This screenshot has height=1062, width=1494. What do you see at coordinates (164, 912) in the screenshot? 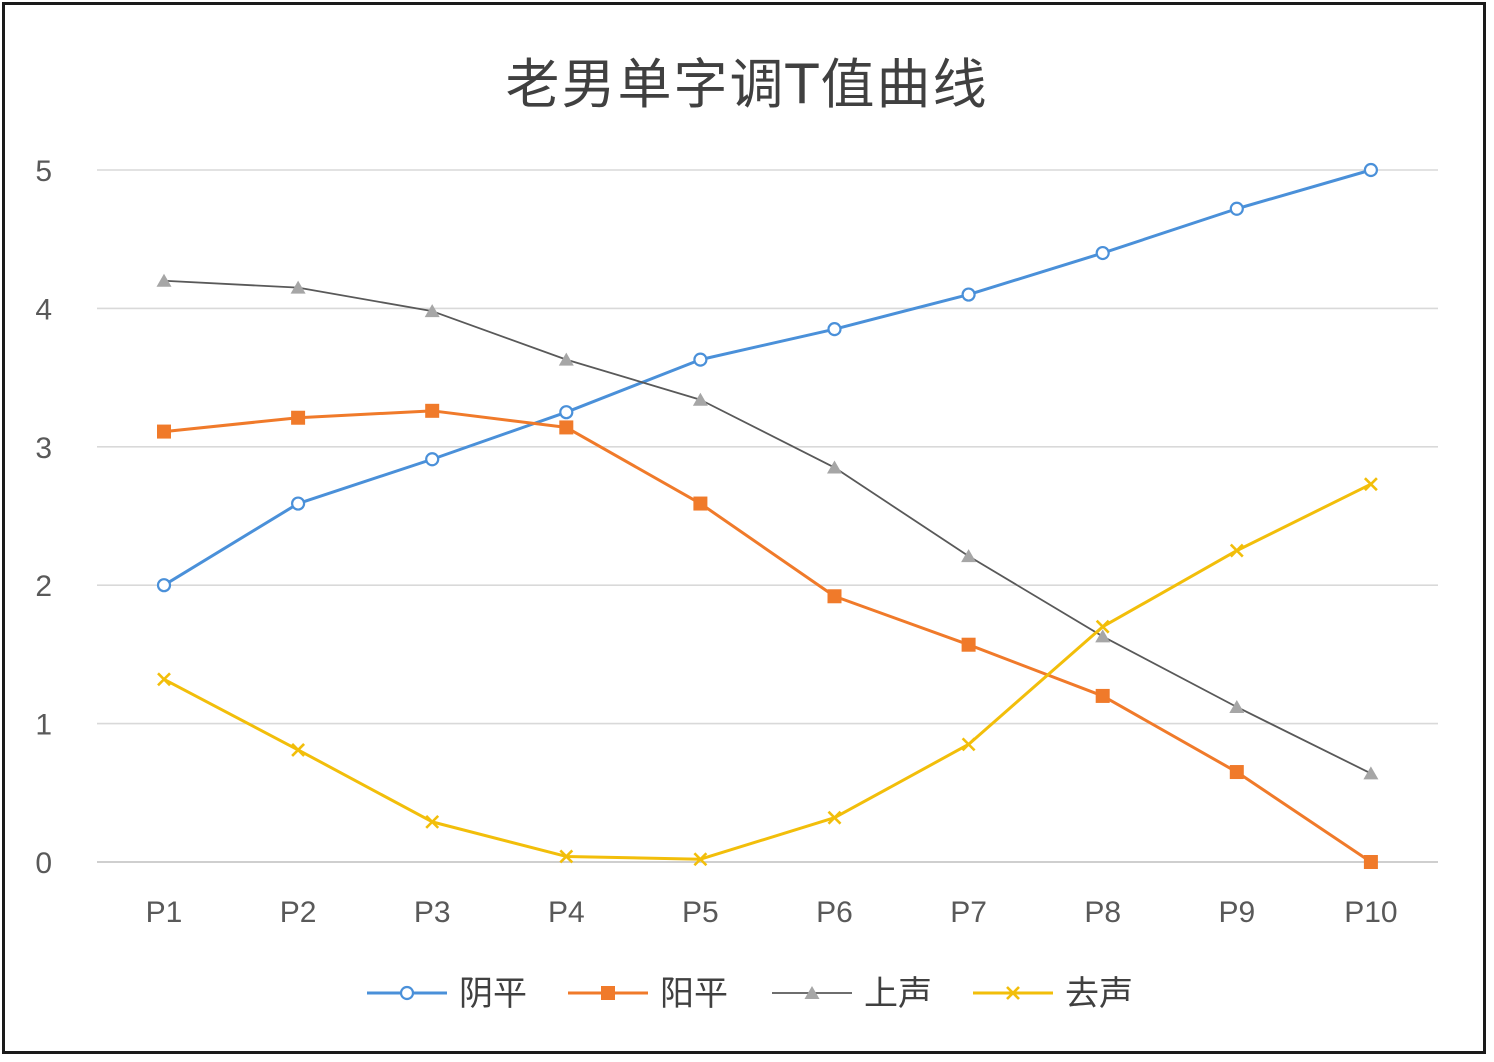
I see `x-tick-label: P1` at bounding box center [164, 912].